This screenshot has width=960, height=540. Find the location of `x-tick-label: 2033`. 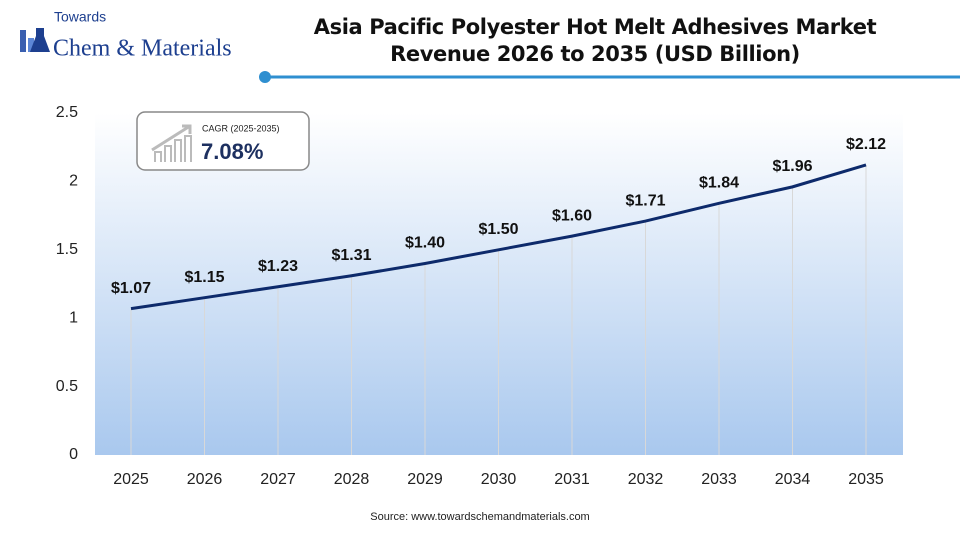

x-tick-label: 2033 is located at coordinates (719, 479).